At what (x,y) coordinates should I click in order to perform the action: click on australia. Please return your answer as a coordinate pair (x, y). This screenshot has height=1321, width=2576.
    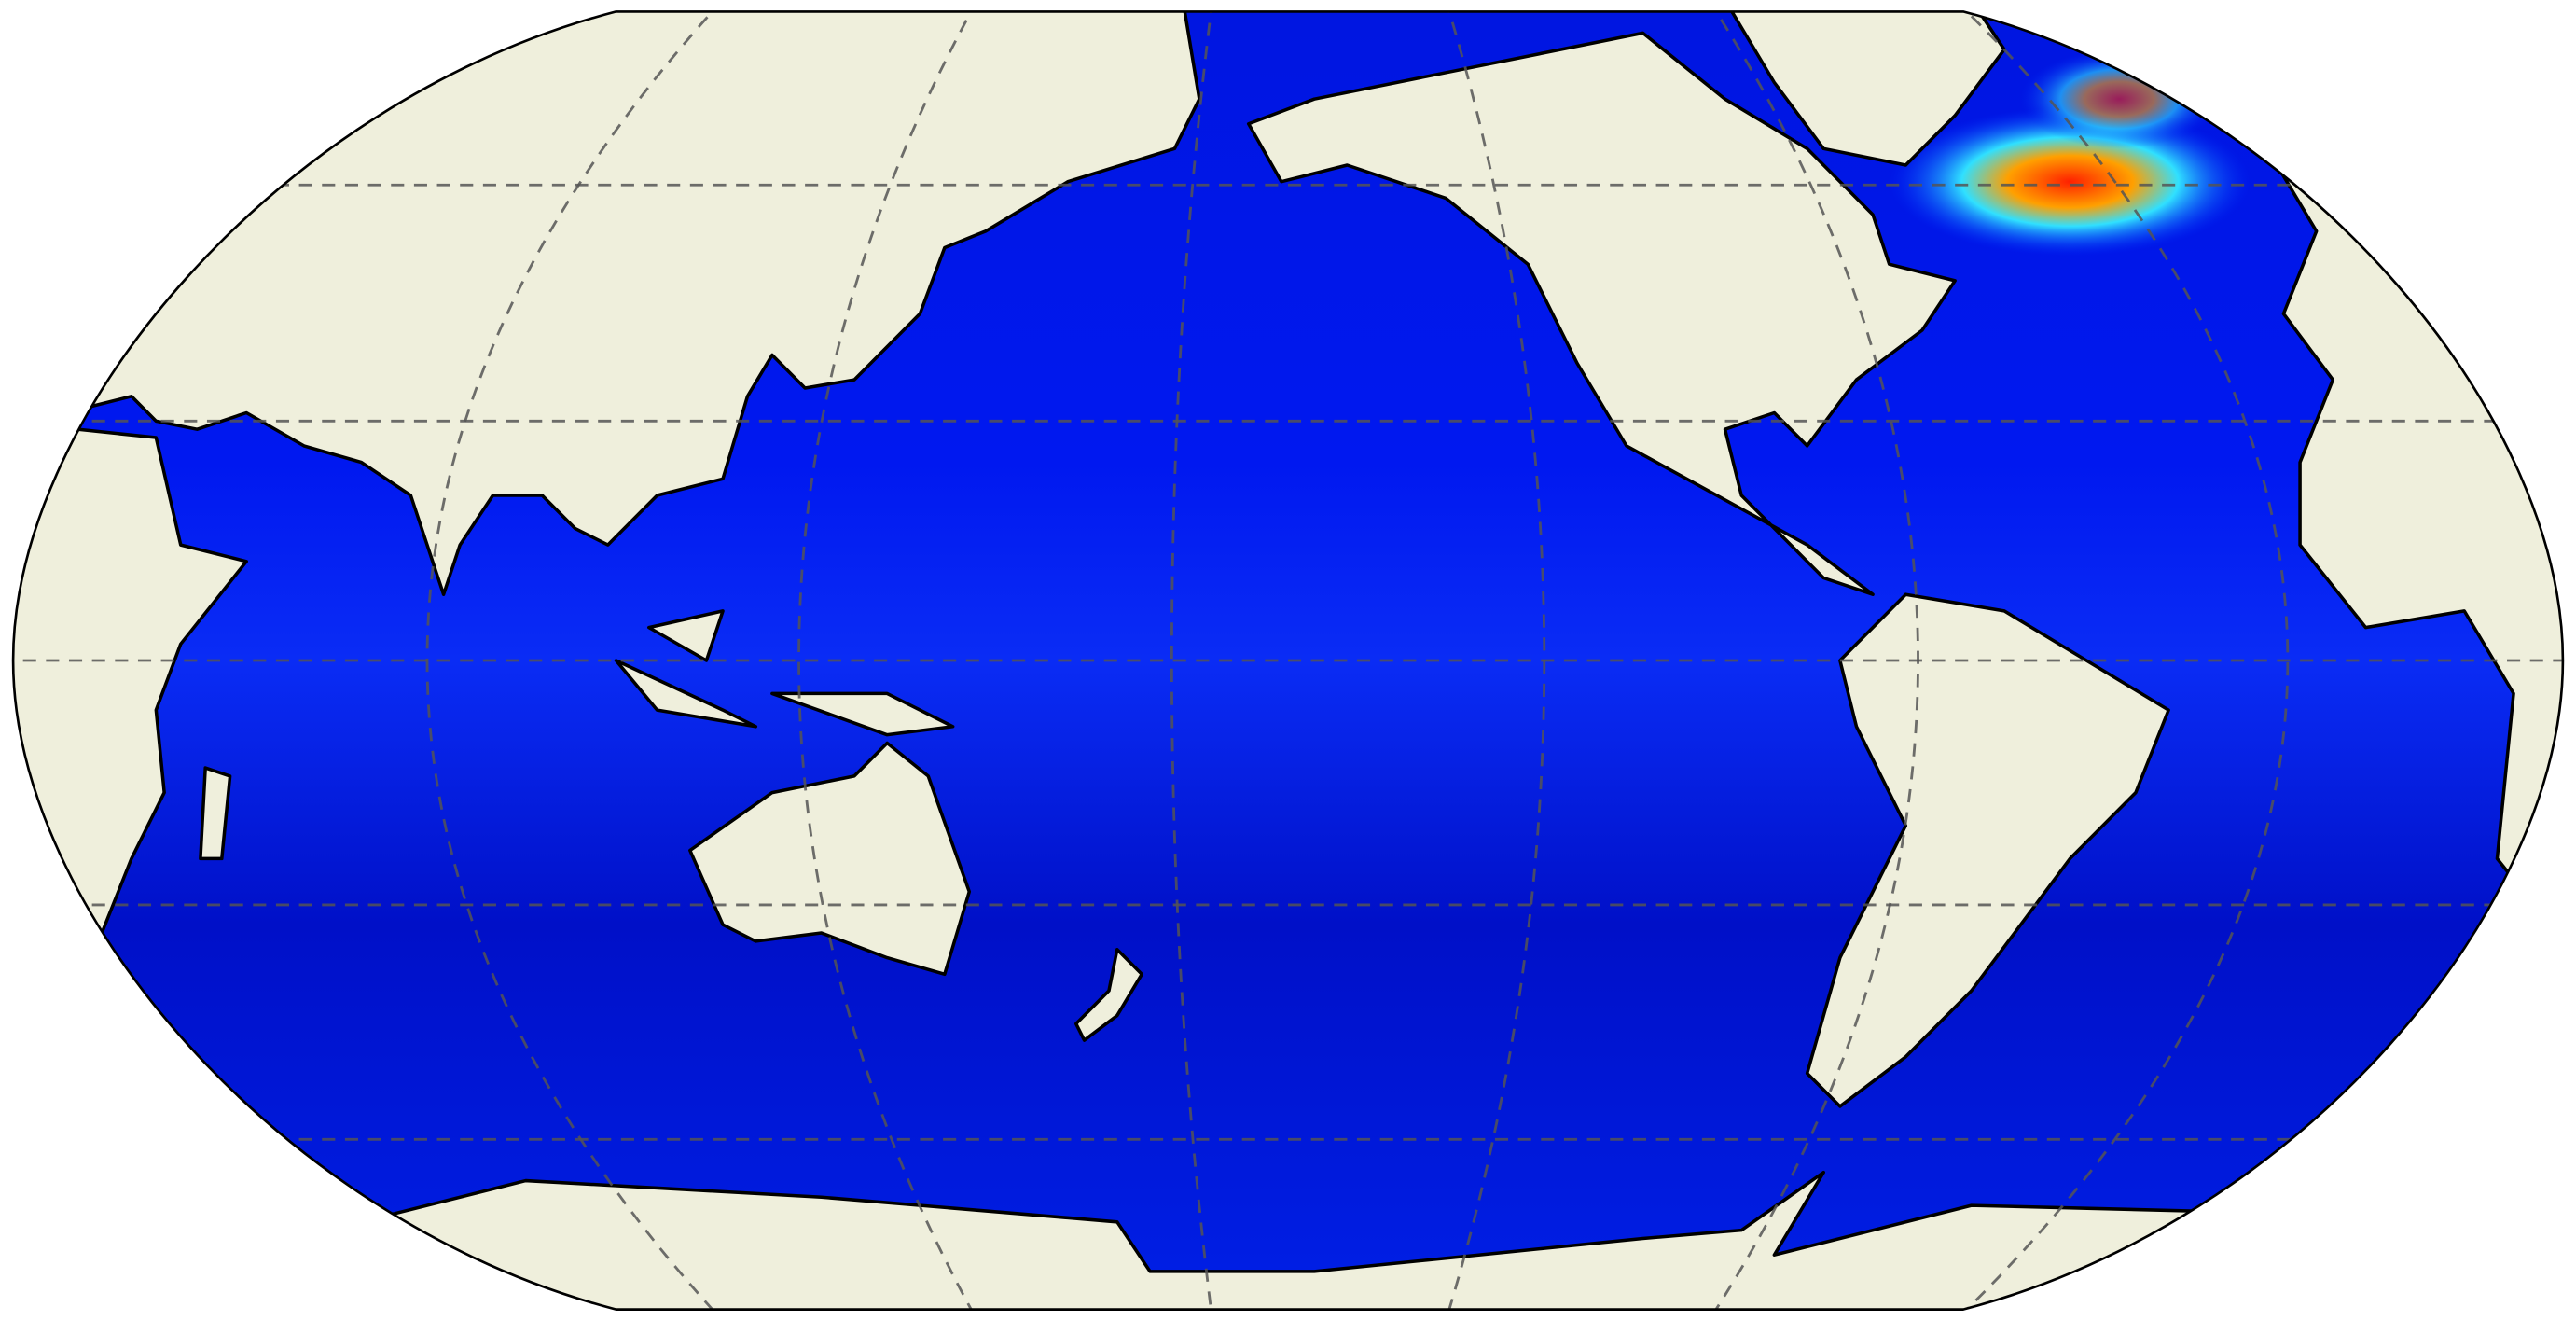
    Looking at the image, I should click on (830, 859).